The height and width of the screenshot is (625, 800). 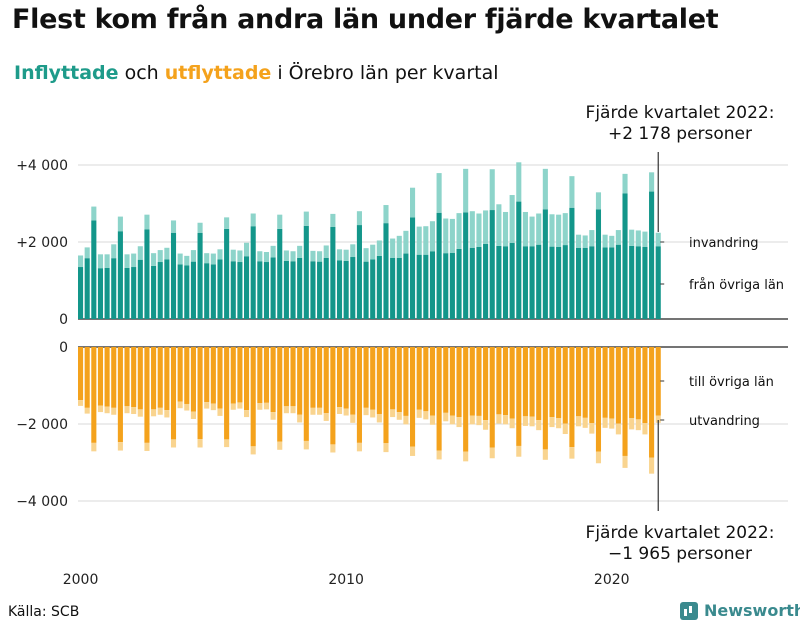 What do you see at coordinates (42, 425) in the screenshot?
I see `lower-y-tick-label: −2 000` at bounding box center [42, 425].